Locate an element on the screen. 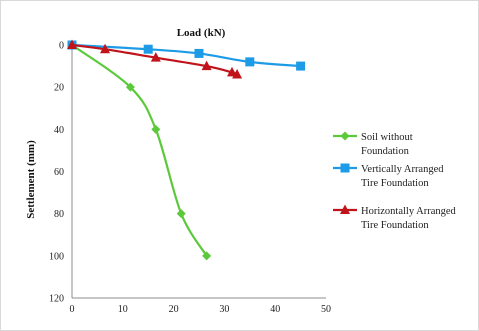  x-tick-label: 20 is located at coordinates (174, 309).